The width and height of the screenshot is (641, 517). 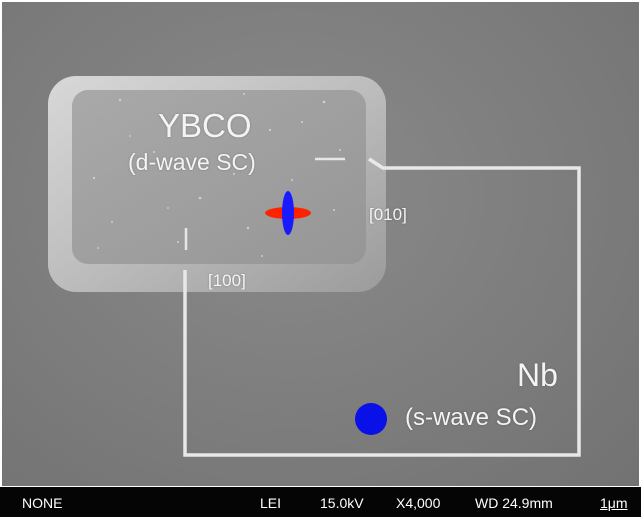 I want to click on direction-label-010: [010], so click(x=388, y=214).